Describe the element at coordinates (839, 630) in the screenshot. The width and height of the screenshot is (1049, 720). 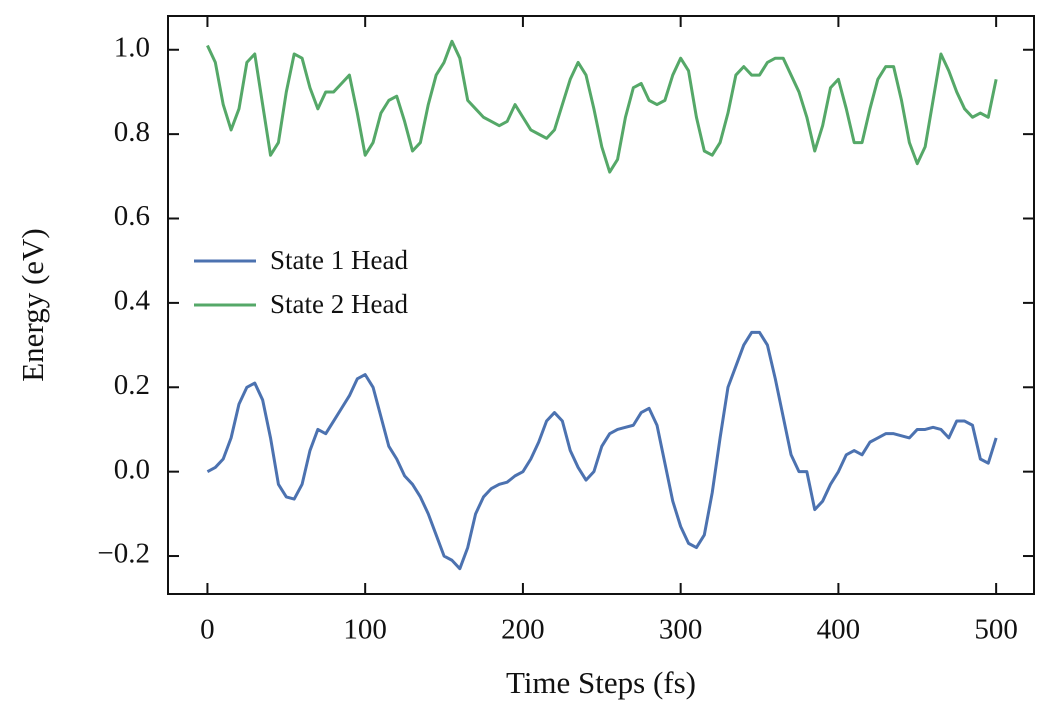
I see `x-tick-label: 400` at that location.